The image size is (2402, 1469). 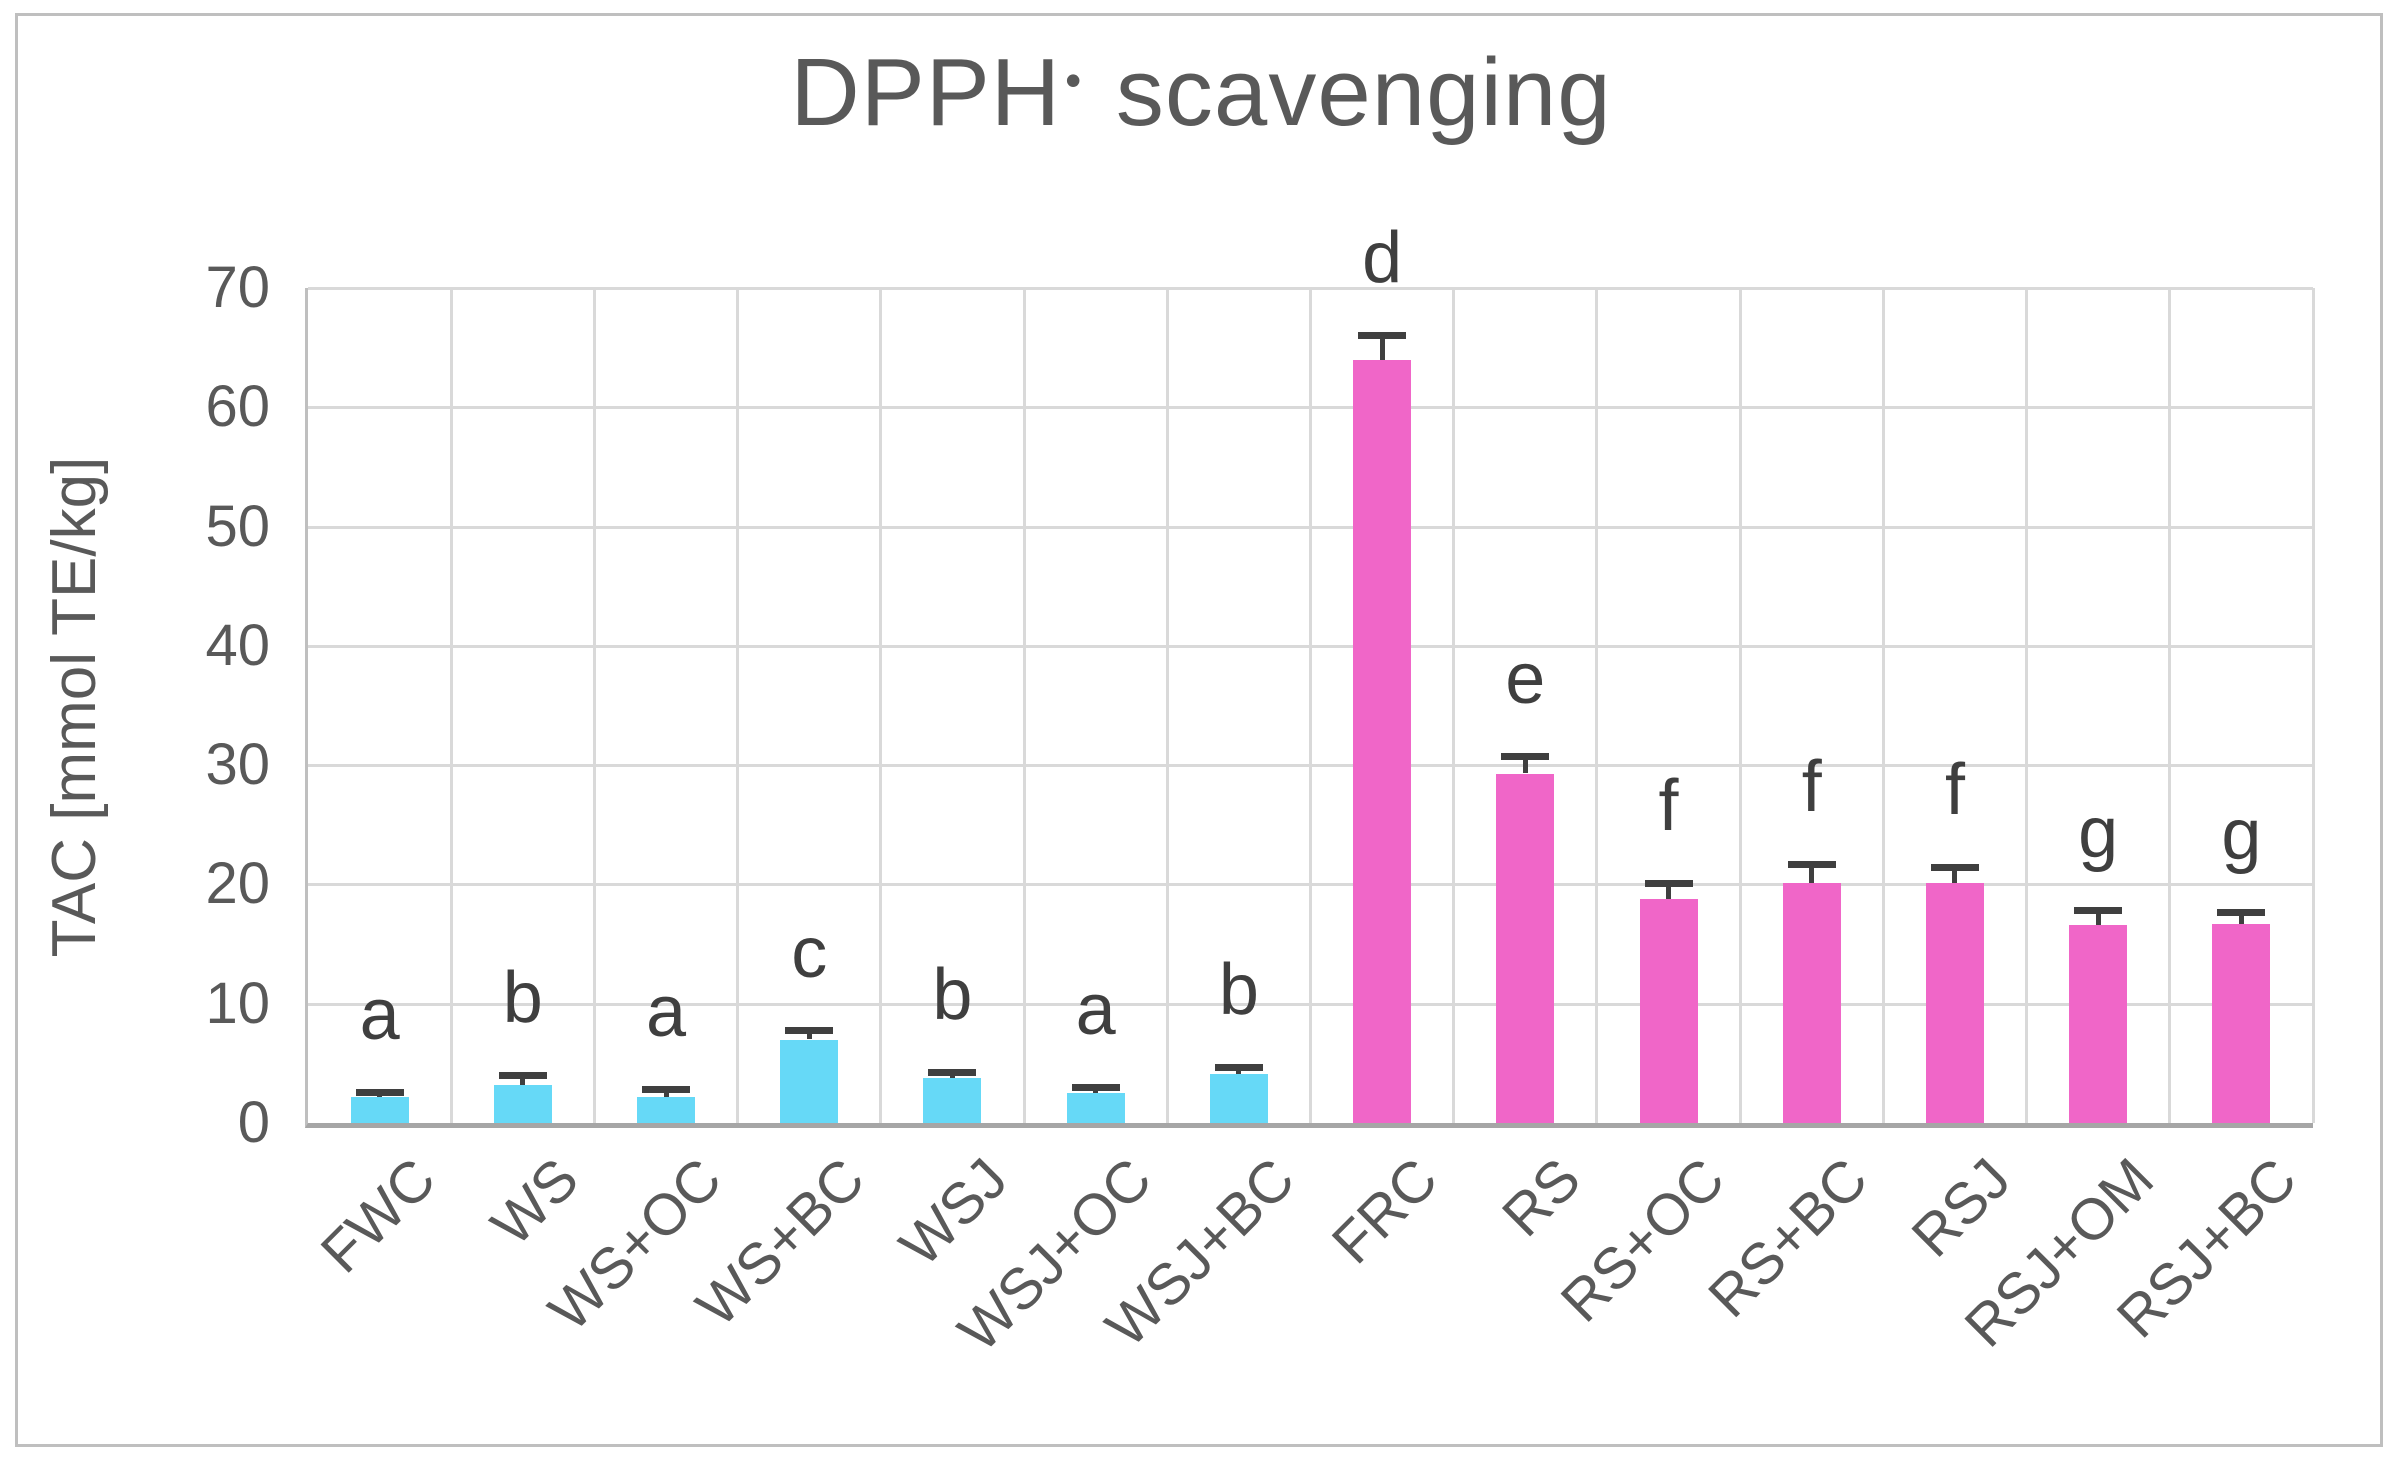 I want to click on y-axis-title: TAC [mmol TE/kg], so click(x=74, y=707).